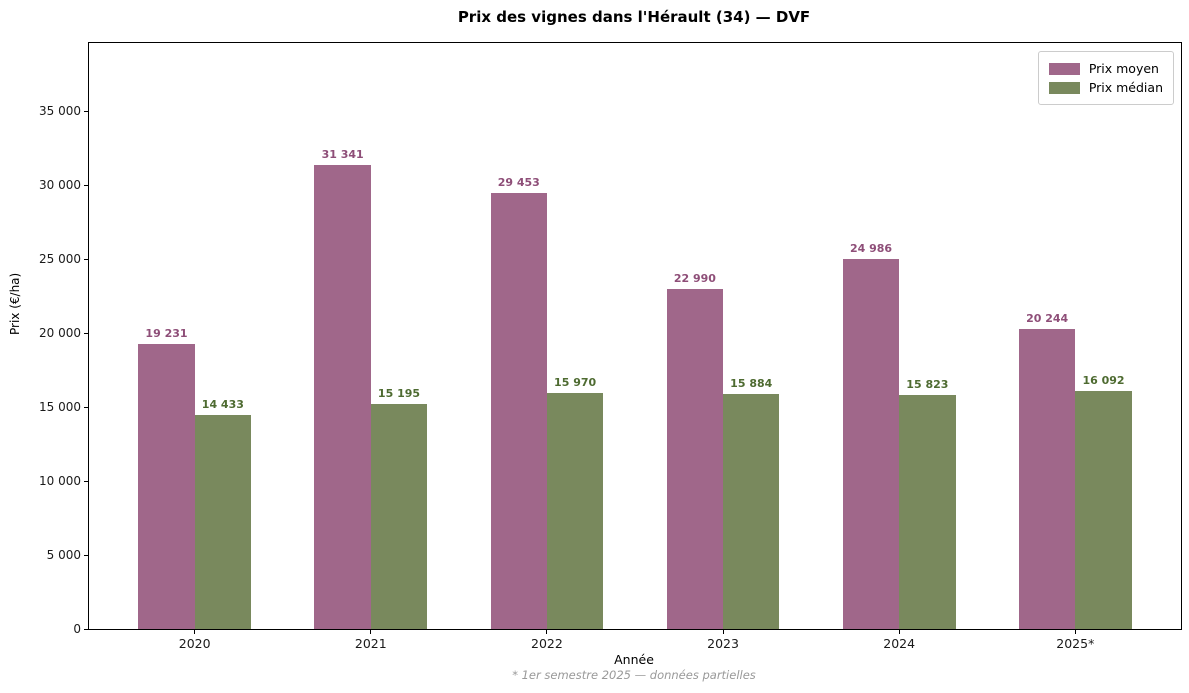  Describe the element at coordinates (927, 384) in the screenshot. I see `bar-value-label-prix-m-dian-2024: 15 823` at that location.